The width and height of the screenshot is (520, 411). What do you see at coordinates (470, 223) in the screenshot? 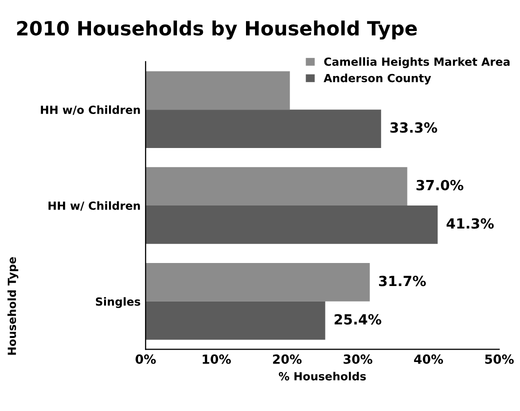
I see `data-label: 41.3%` at bounding box center [470, 223].